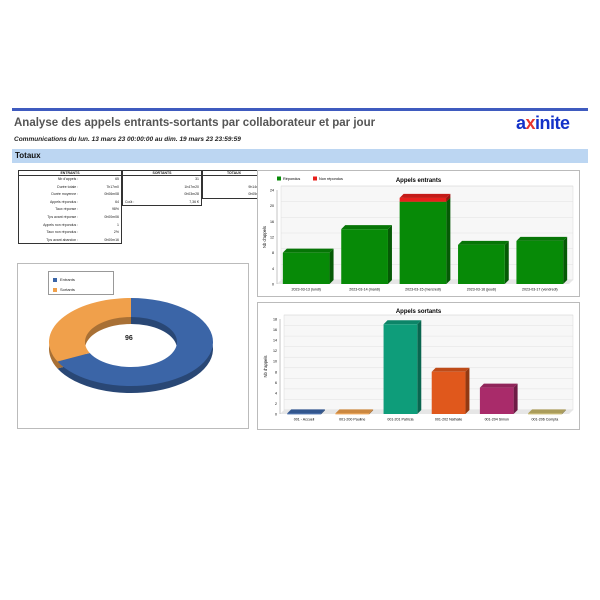  What do you see at coordinates (331, 179) in the screenshot?
I see `legend-label: Non répondus` at bounding box center [331, 179].